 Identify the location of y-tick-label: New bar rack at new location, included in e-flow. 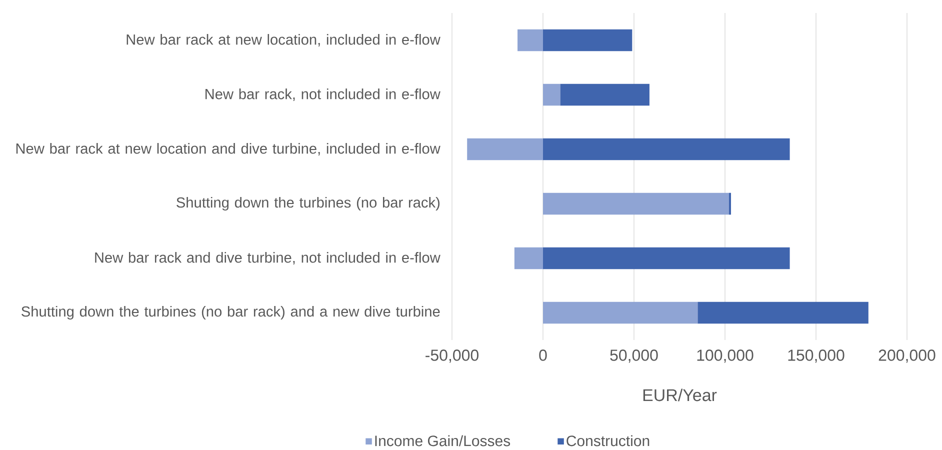
(283, 40).